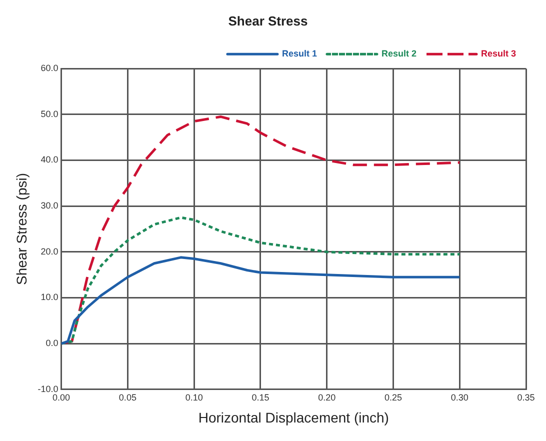  Describe the element at coordinates (49, 297) in the screenshot. I see `y-tick-label: 10.0` at that location.